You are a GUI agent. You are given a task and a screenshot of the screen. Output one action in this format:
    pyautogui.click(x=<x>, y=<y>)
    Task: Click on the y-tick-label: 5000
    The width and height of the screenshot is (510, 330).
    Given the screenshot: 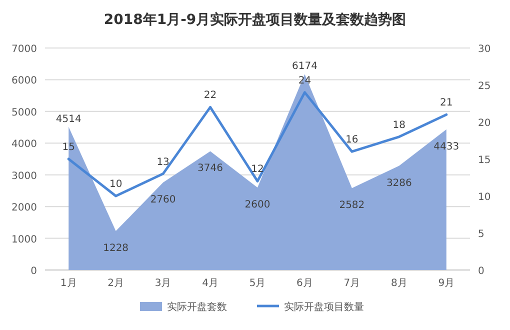 What is the action you would take?
    pyautogui.click(x=24, y=112)
    